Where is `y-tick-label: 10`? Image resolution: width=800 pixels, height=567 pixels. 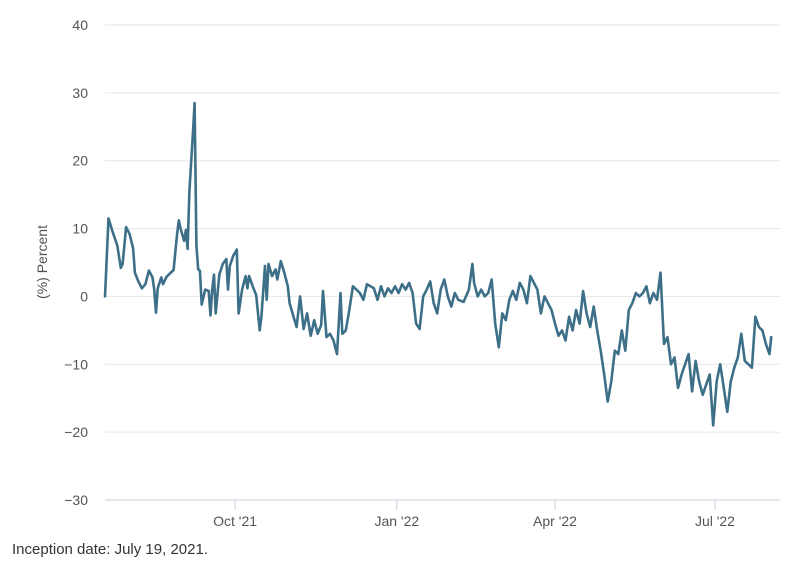 y-tick-label: 10 is located at coordinates (80, 229).